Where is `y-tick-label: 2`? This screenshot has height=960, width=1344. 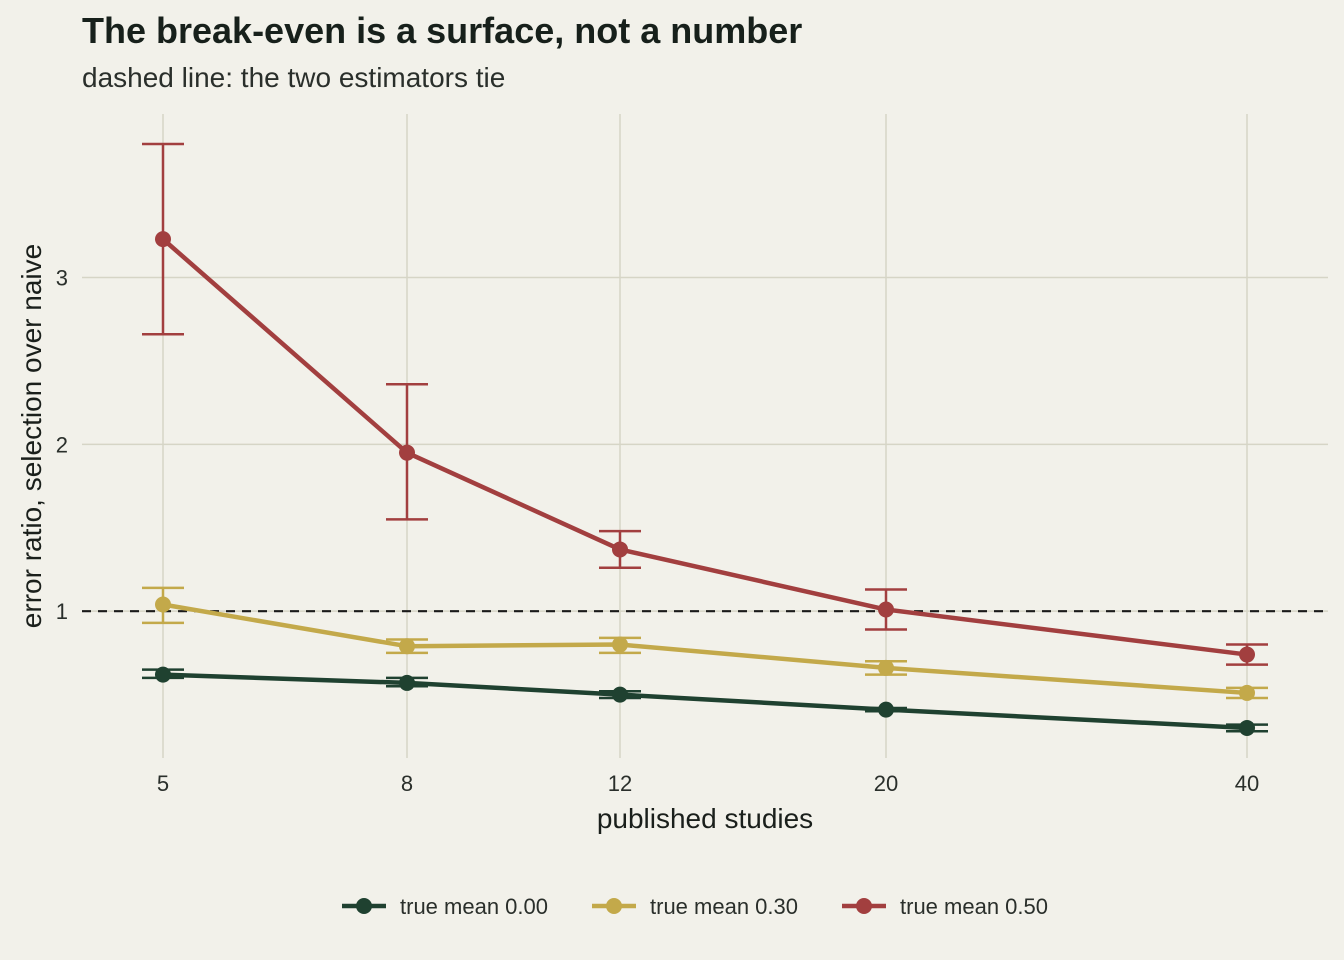 y-tick-label: 2 is located at coordinates (62, 444).